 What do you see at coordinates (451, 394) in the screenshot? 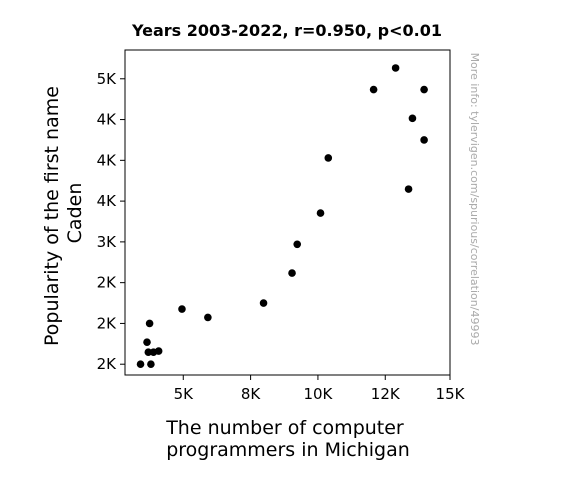
I see `x-tick-label: 15K` at bounding box center [451, 394].